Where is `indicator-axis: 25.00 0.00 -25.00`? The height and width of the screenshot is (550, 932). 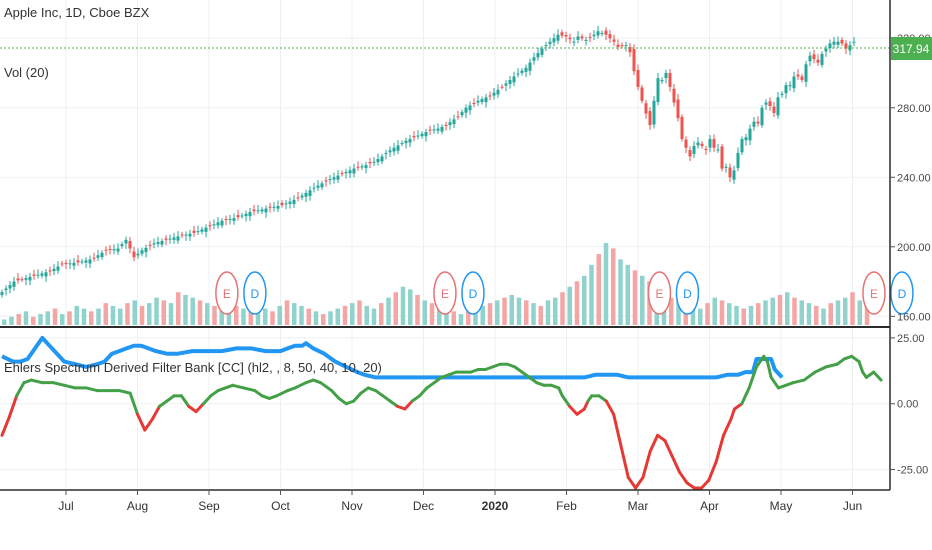 indicator-axis: 25.00 0.00 -25.00 is located at coordinates (909, 405).